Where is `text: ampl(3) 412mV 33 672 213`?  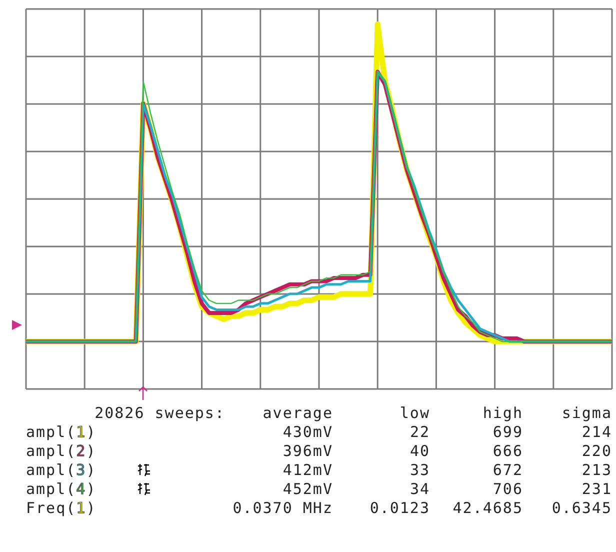 text: ampl(3) 412mV 33 672 213 is located at coordinates (319, 470).